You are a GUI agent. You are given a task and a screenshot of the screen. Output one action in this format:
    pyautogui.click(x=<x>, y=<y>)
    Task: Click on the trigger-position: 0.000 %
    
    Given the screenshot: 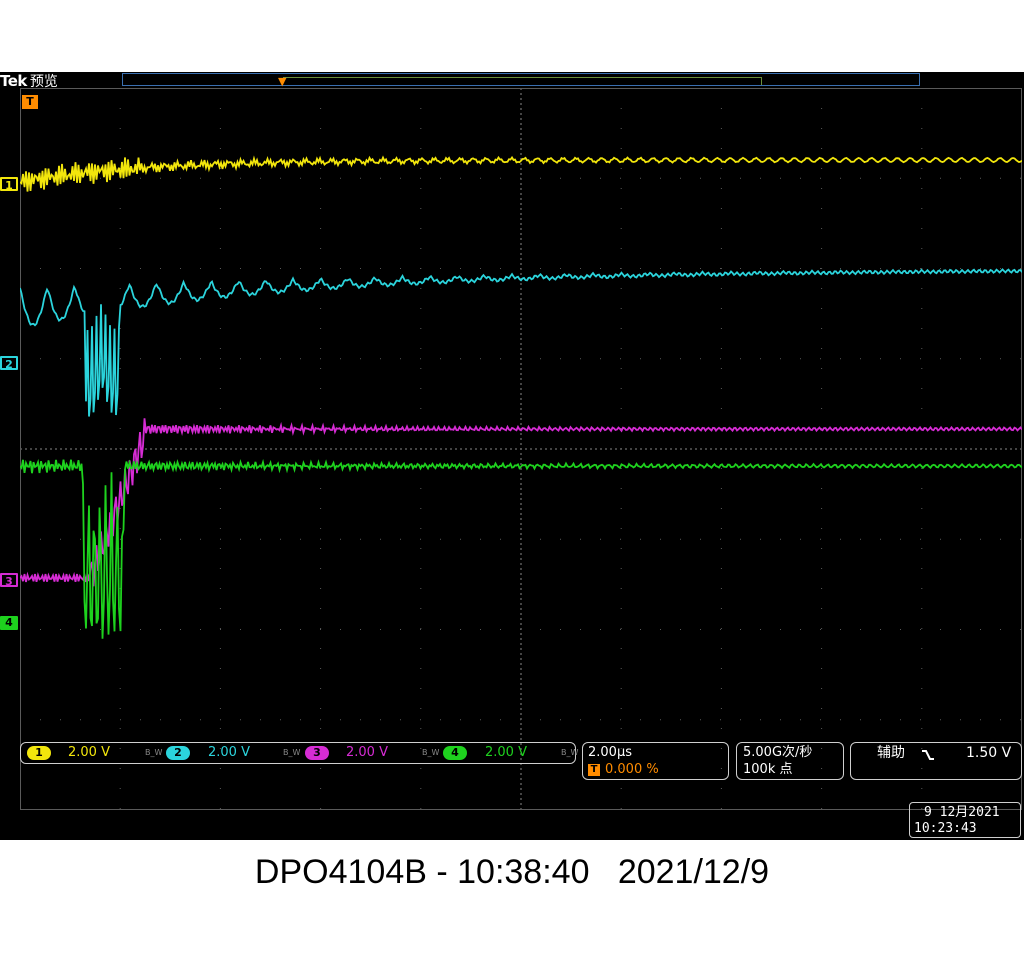 What is the action you would take?
    pyautogui.click(x=632, y=769)
    